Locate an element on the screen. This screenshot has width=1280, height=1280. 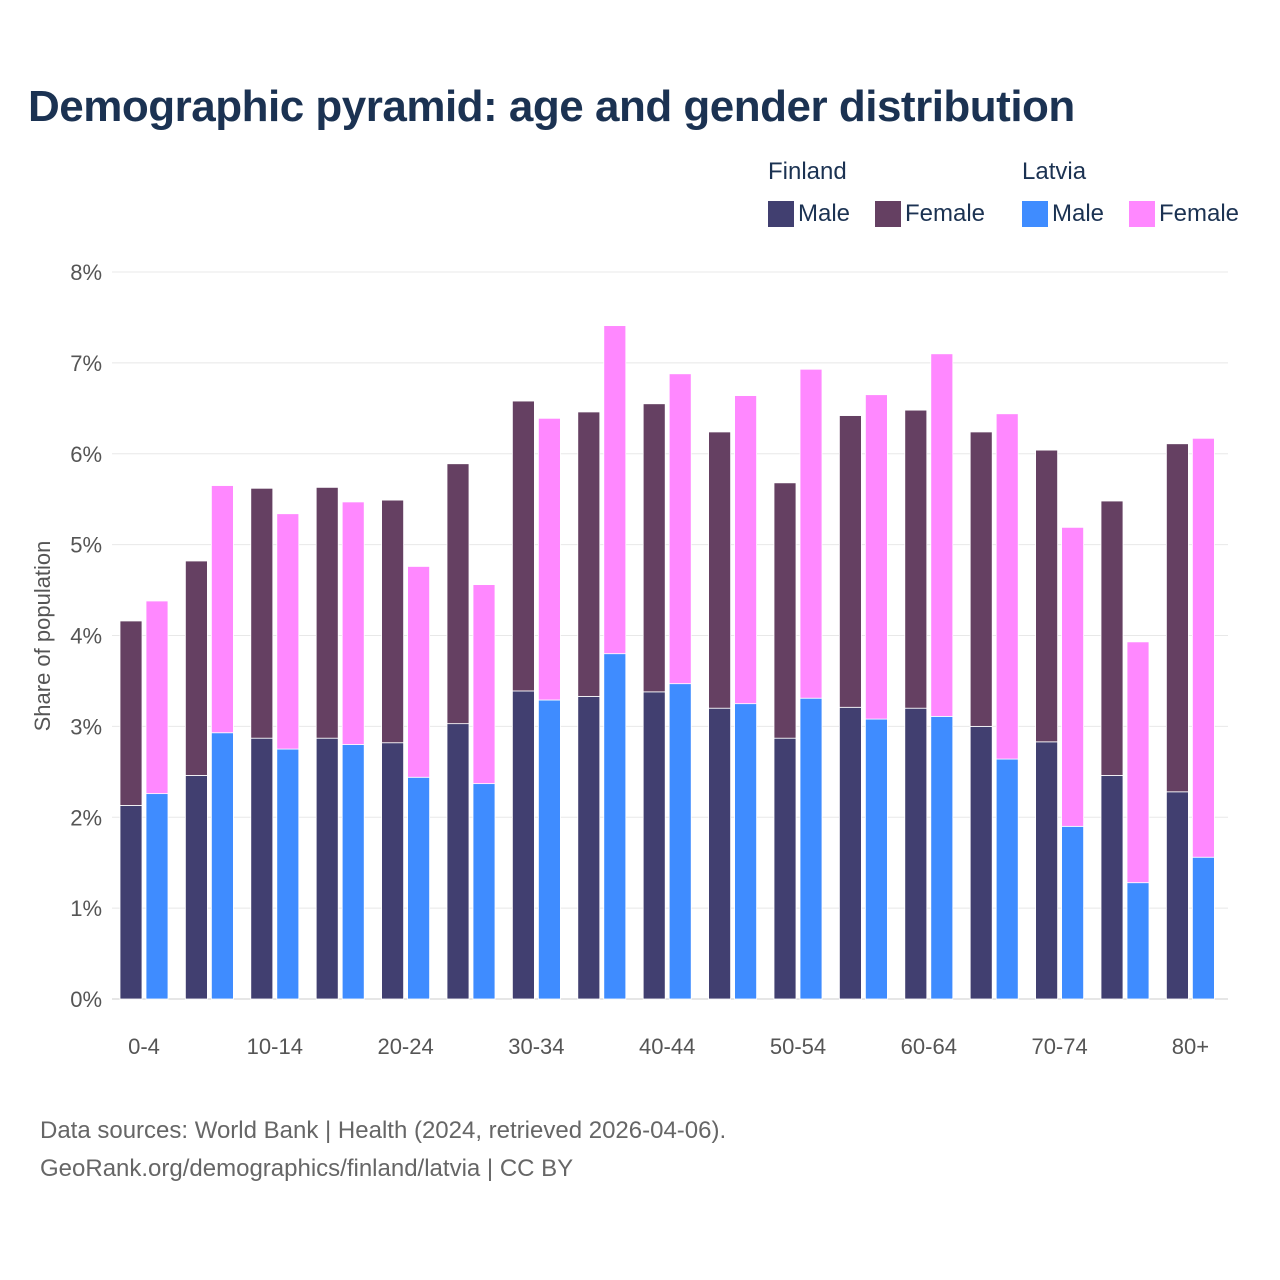
legend-latvia-male: Male is located at coordinates (1063, 214).